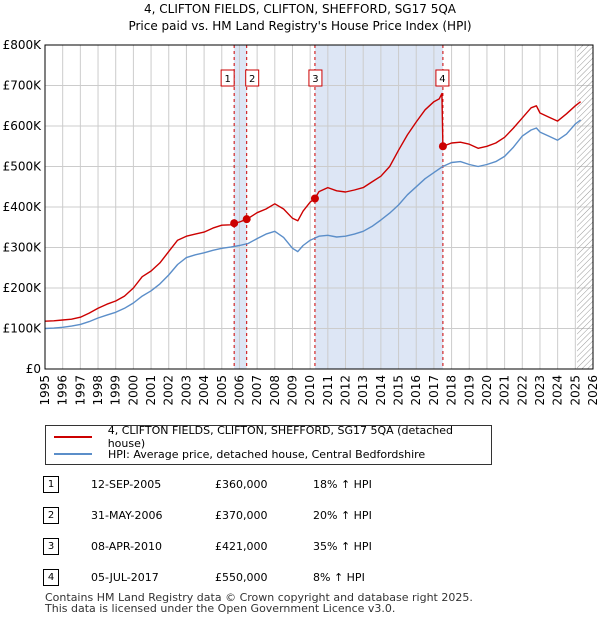 The height and width of the screenshot is (620, 600). I want to click on x-tick-label: 2019, so click(469, 390).